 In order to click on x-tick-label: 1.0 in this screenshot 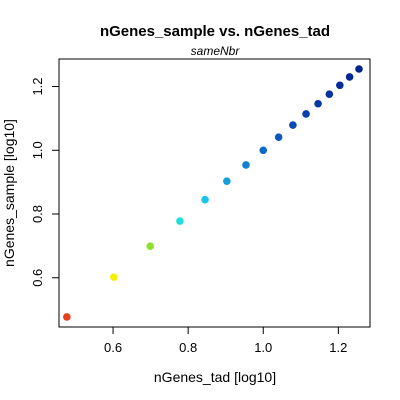, I will do `click(263, 347)`.